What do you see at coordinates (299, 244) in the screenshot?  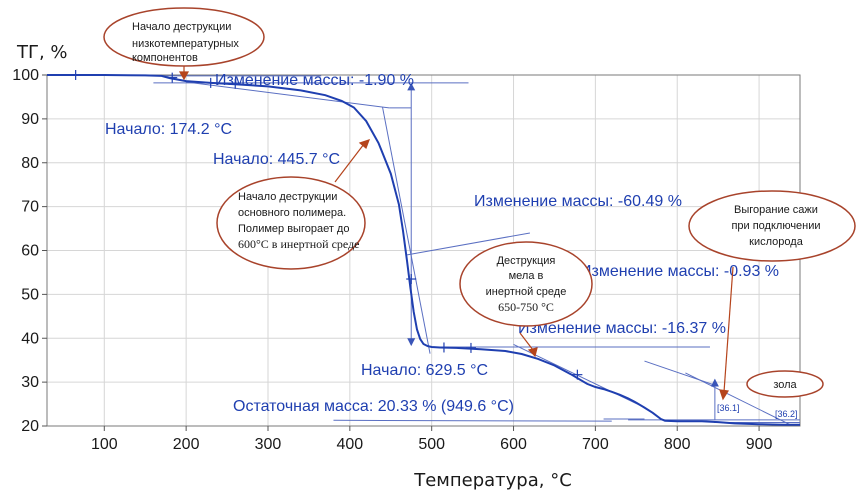 I see `bubble-2-line-4: 600°C в инертной среде` at bounding box center [299, 244].